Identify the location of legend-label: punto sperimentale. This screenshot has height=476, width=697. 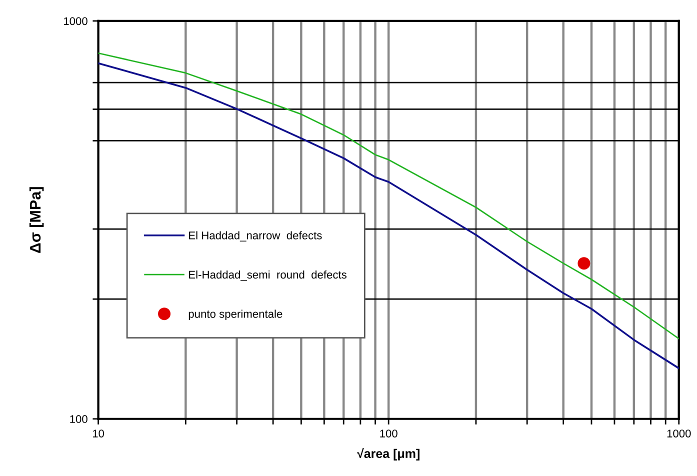
(235, 315).